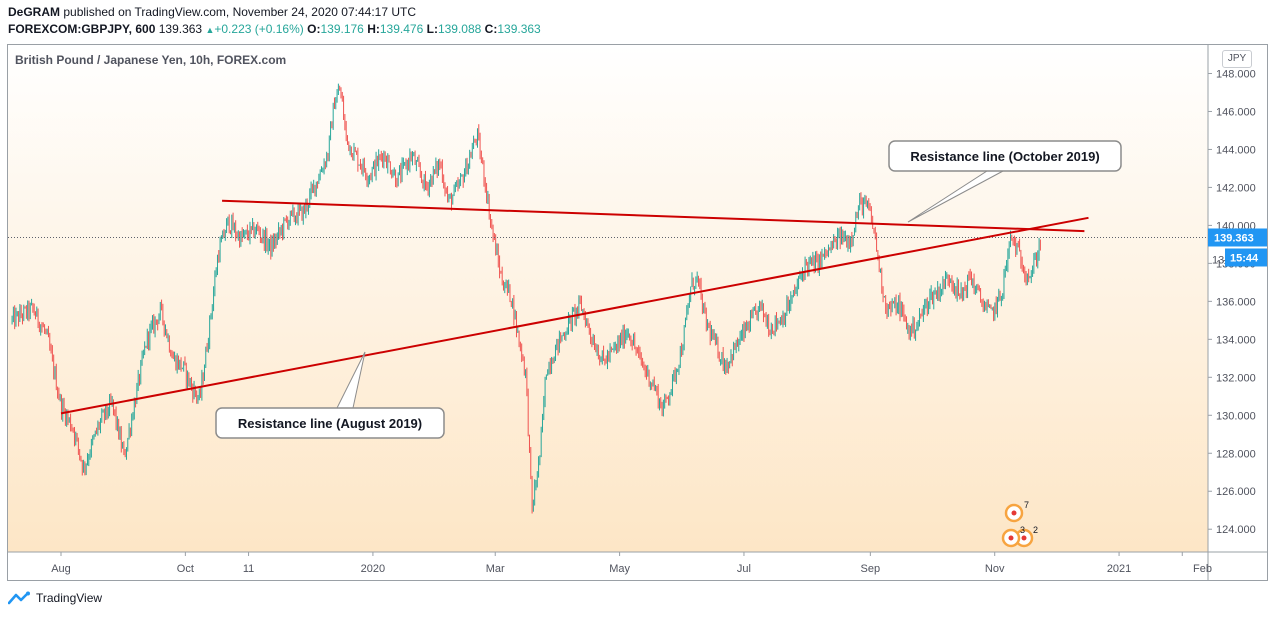 The height and width of the screenshot is (618, 1274). What do you see at coordinates (631, 563) in the screenshot?
I see `time-axis: Aug Oct 11 2020 Mar May Jul Sep Nov 2021 Feb` at bounding box center [631, 563].